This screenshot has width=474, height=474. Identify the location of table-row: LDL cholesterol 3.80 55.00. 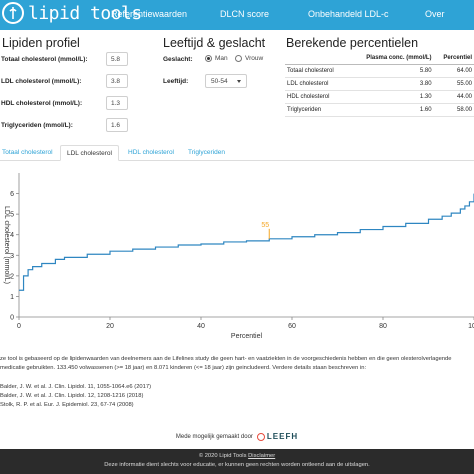
(379, 84).